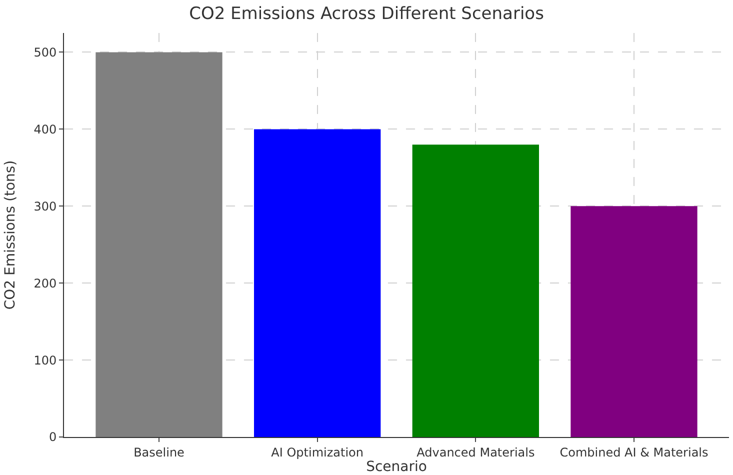  I want to click on y-tick-label: 500, so click(45, 52).